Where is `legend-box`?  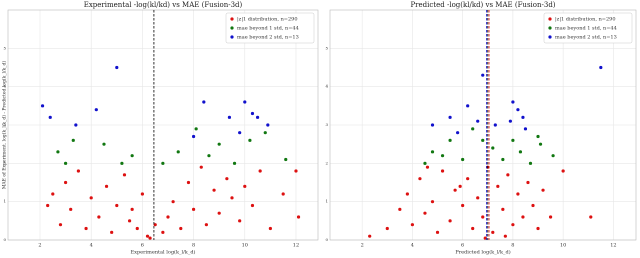
legend-box is located at coordinates (588, 28).